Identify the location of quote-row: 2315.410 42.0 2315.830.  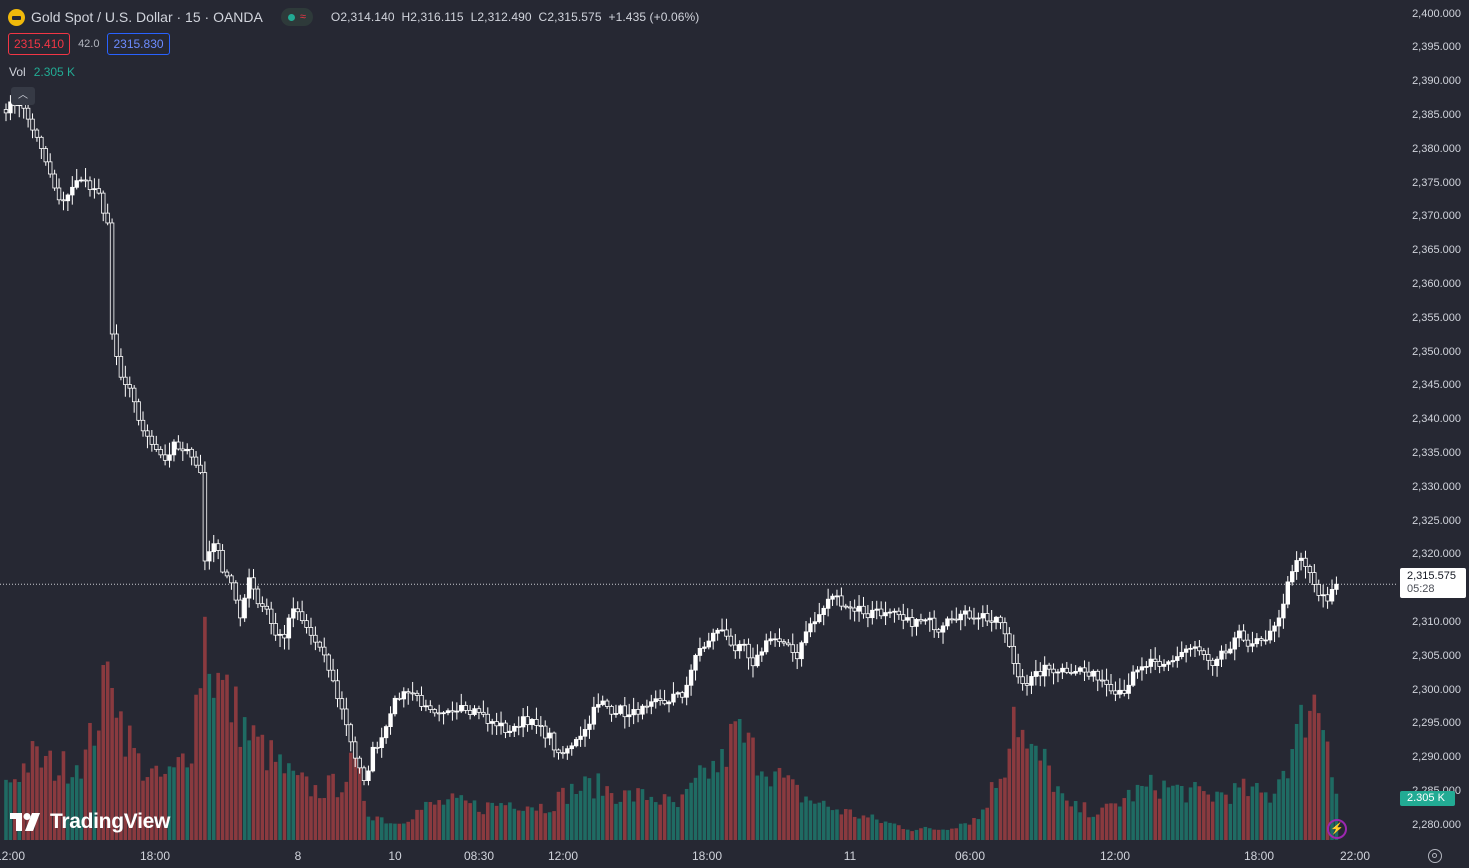
(89, 44).